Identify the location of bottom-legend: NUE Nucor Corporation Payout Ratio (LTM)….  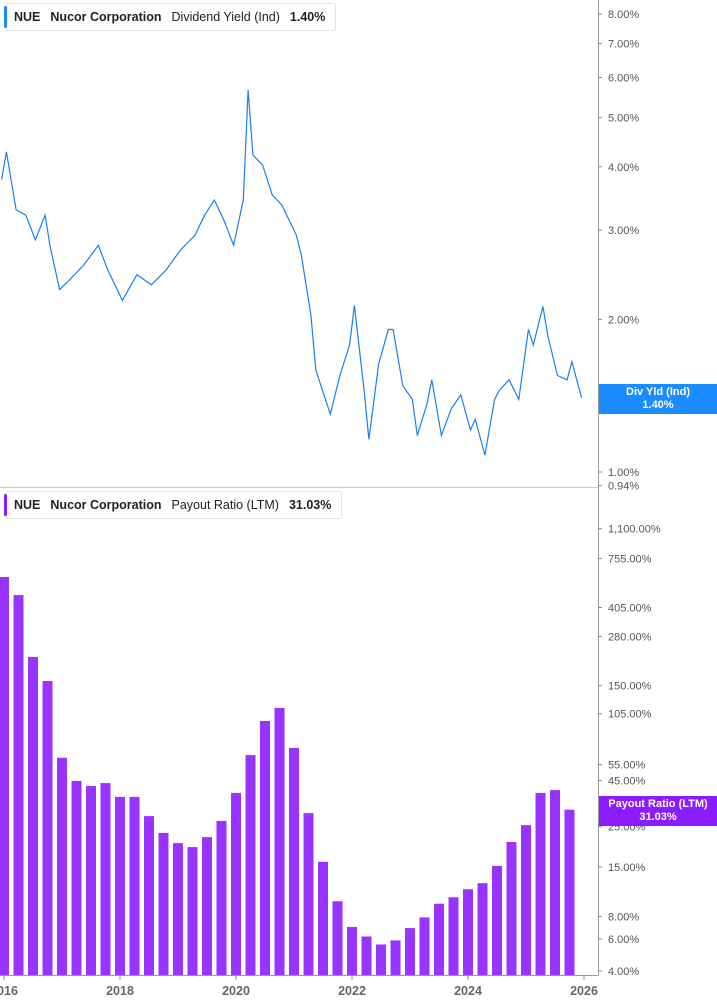
(173, 505).